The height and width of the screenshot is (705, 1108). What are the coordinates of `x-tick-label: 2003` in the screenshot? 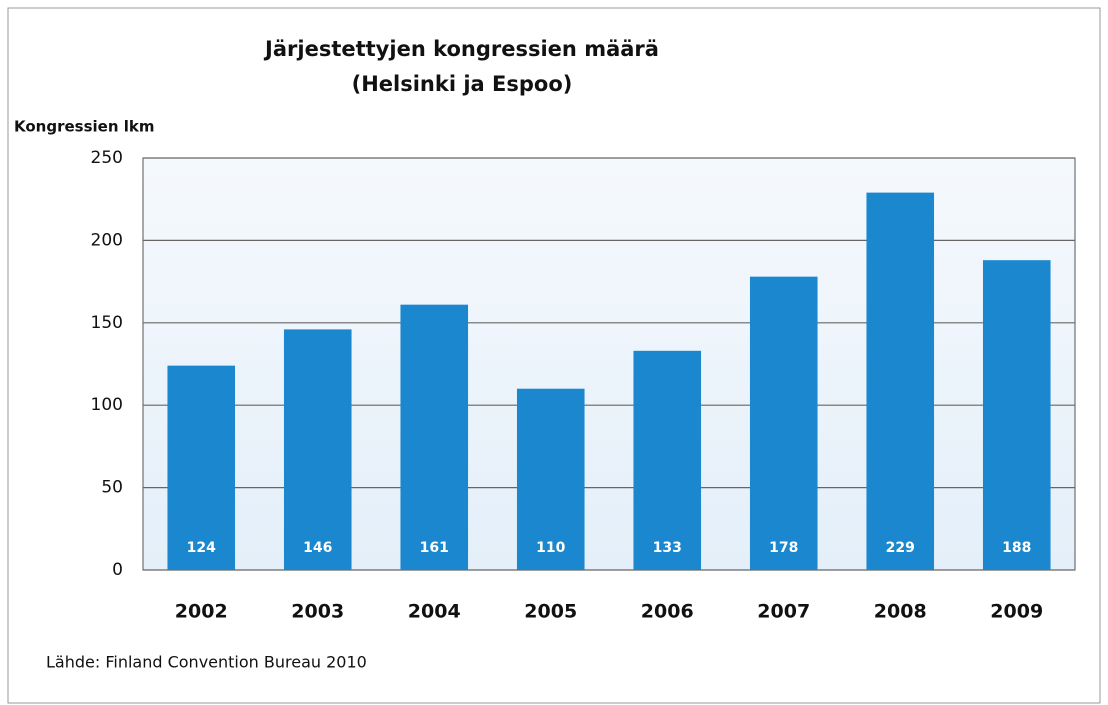 It's located at (317, 612).